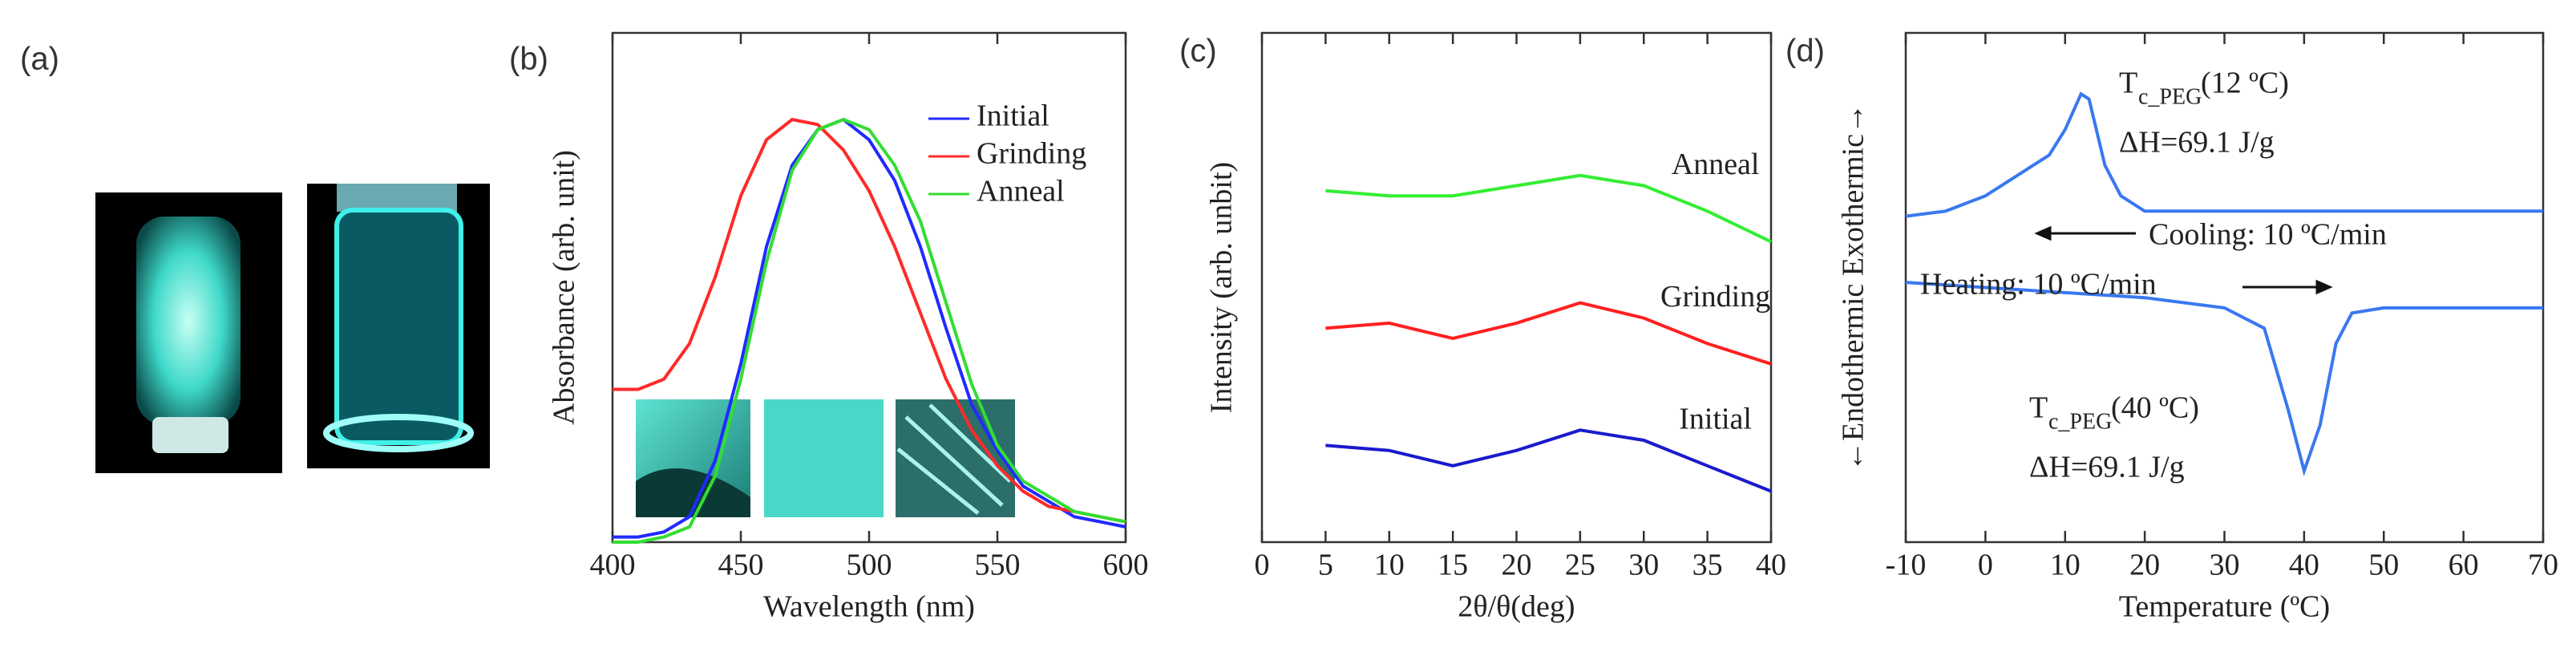  Describe the element at coordinates (528, 59) in the screenshot. I see `panel-label: (b)` at that location.